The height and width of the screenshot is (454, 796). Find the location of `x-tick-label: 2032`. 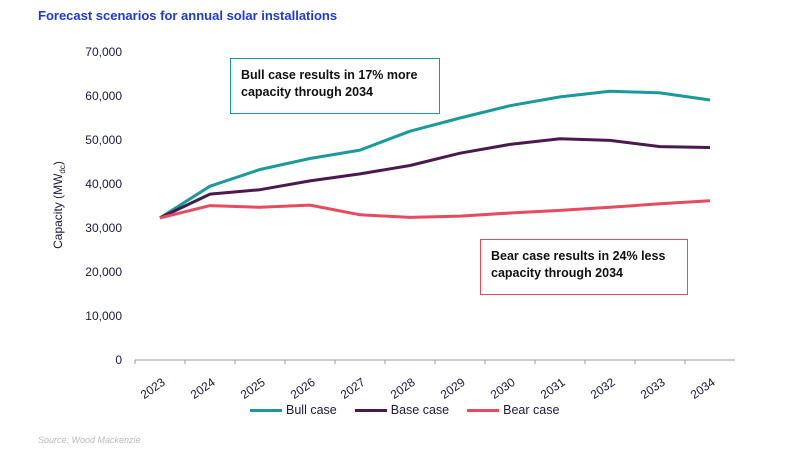

x-tick-label: 2032 is located at coordinates (603, 388).